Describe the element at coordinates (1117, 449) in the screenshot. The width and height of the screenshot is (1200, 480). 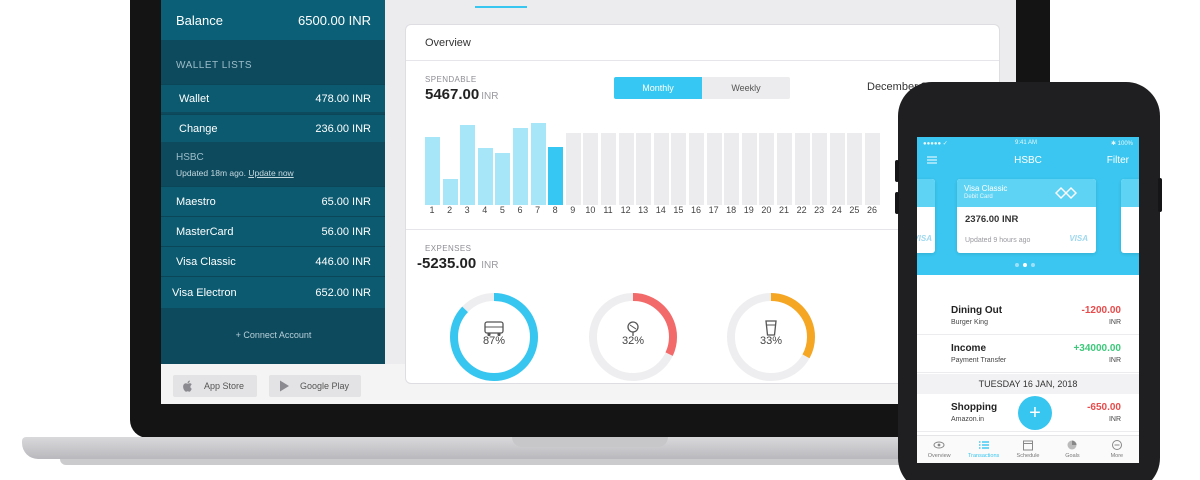
I see `tab-more: More` at that location.